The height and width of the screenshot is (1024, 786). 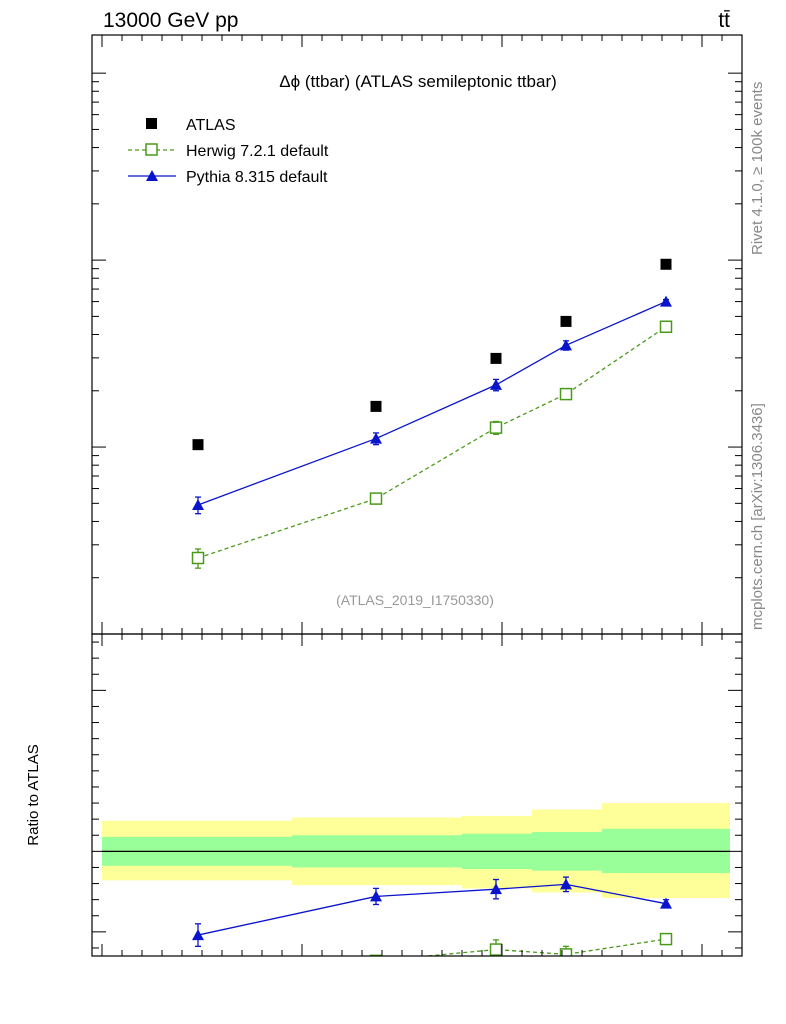 I want to click on rivet-label: Rivet 4.1.0, ≥ 100k events, so click(x=757, y=168).